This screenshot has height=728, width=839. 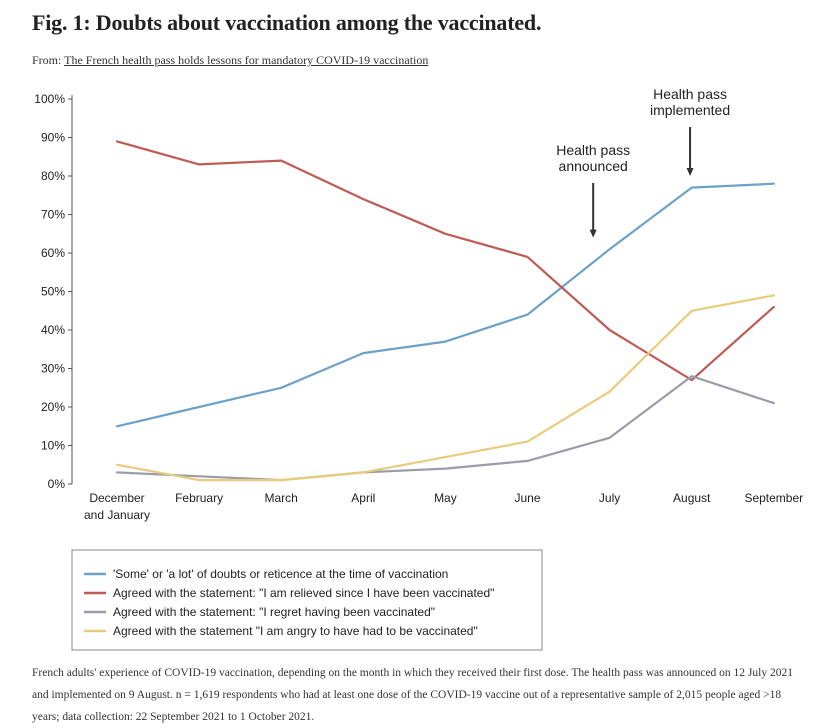 I want to click on y-tick-label: 70%, so click(x=53, y=215).